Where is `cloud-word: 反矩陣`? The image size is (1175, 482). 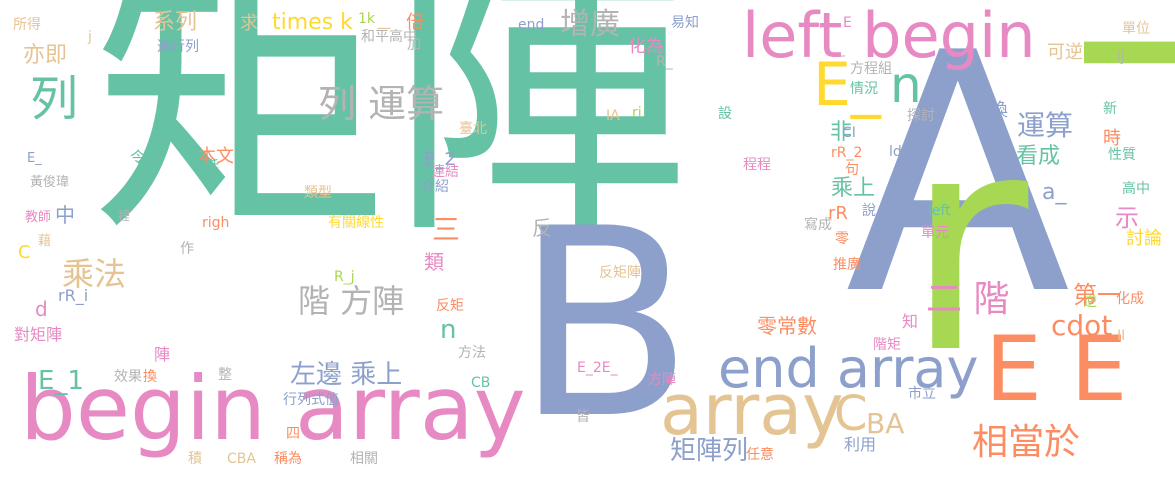
cloud-word: 反矩陣 is located at coordinates (620, 273).